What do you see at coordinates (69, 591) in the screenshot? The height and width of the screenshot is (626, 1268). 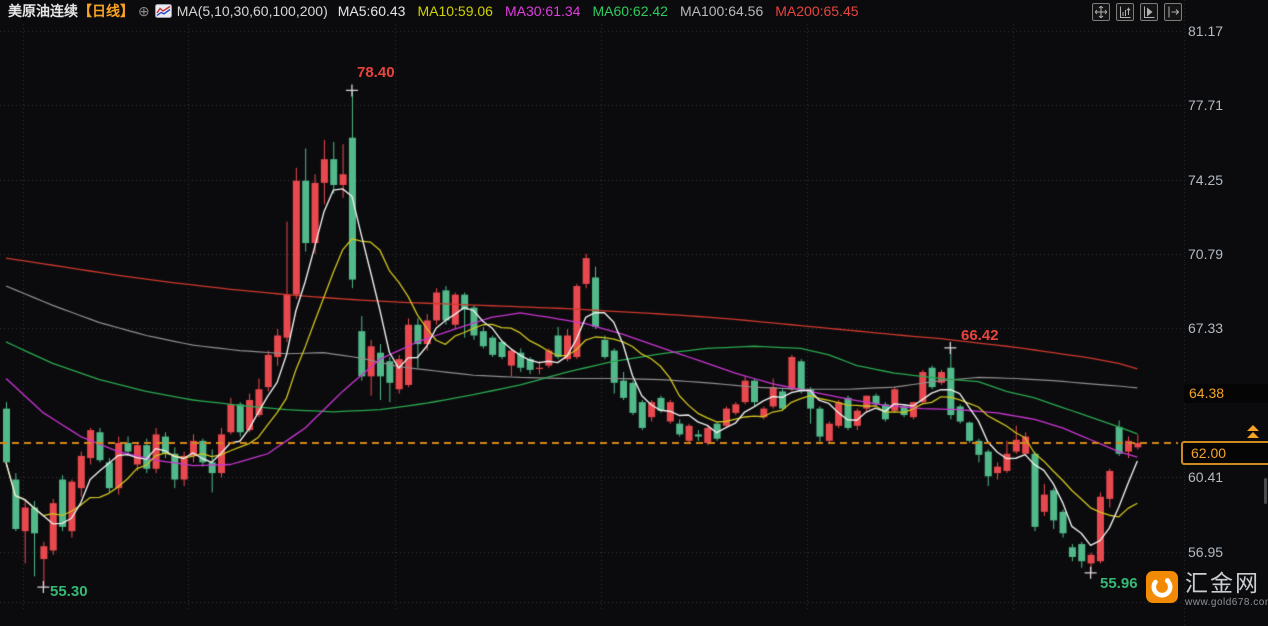 I see `low-price-annotation: 55.30` at bounding box center [69, 591].